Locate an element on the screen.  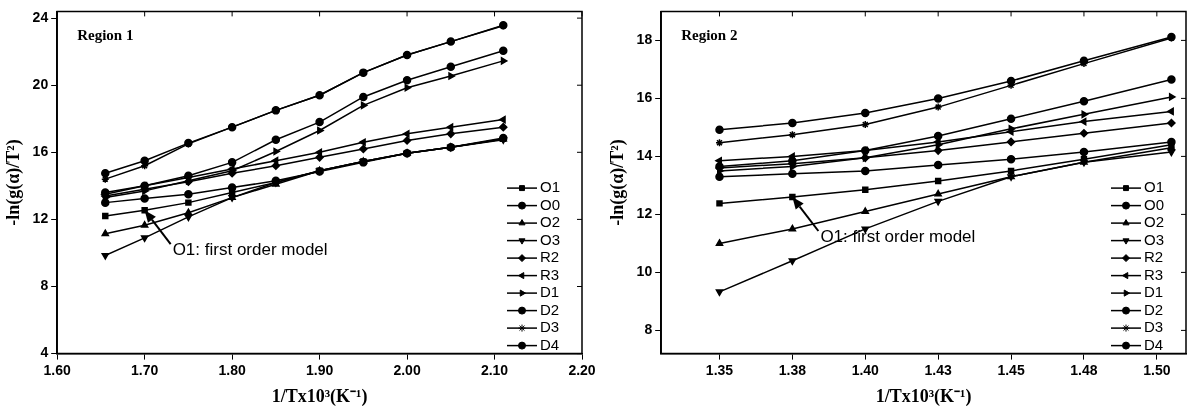
y-tick-label: 14 is located at coordinates (644, 155).